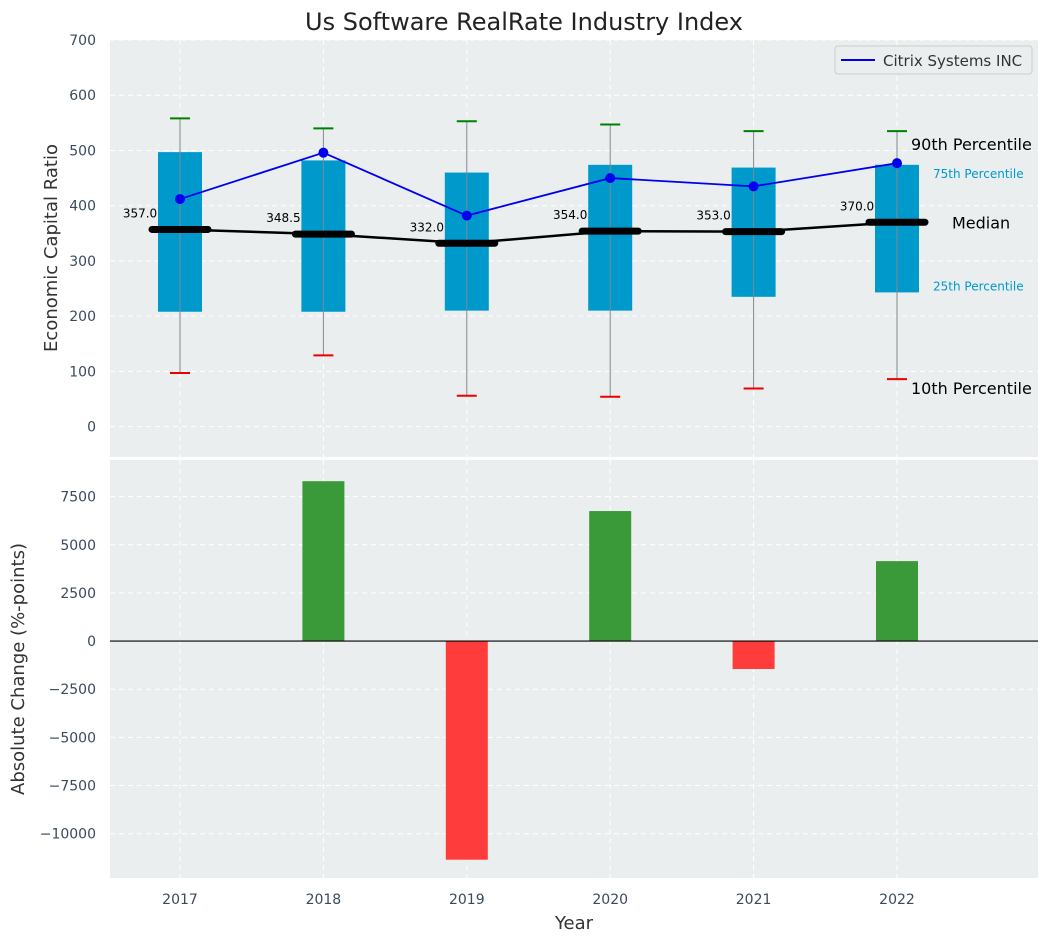 This screenshot has height=942, width=1048. Describe the element at coordinates (82, 207) in the screenshot. I see `top-y-tick-label: 400` at that location.